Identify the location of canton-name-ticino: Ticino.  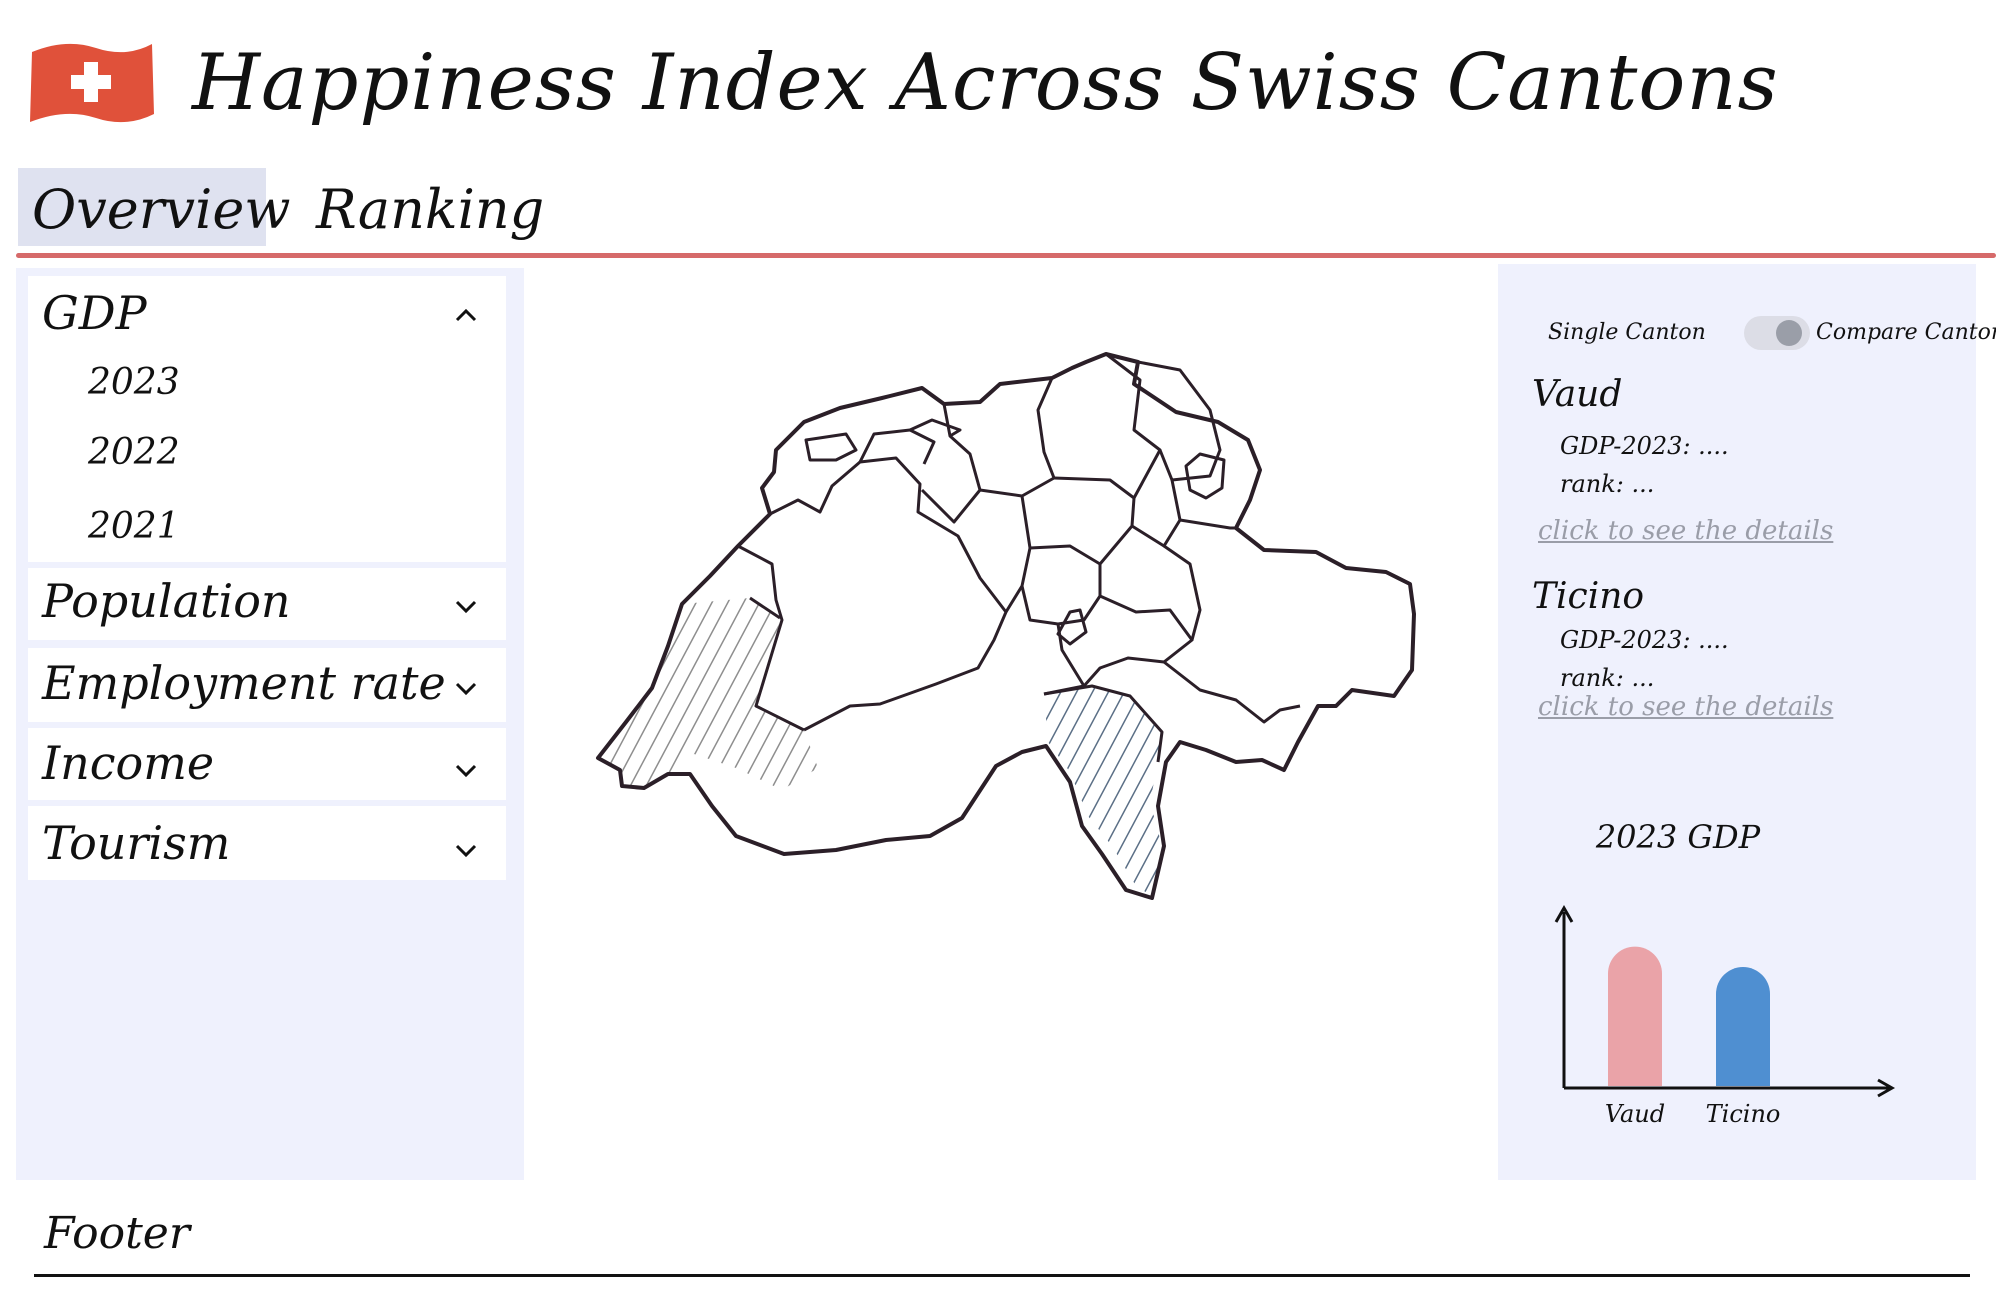
(1588, 596).